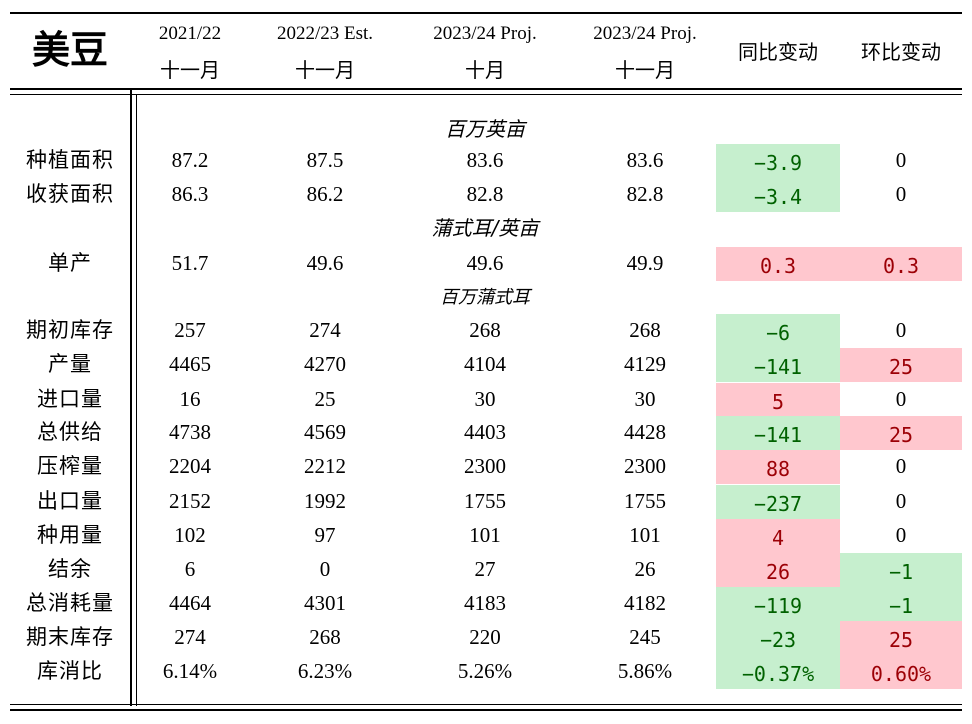 This screenshot has height=724, width=972. Describe the element at coordinates (190, 194) in the screenshot. I see `value-cell: 86.3` at that location.